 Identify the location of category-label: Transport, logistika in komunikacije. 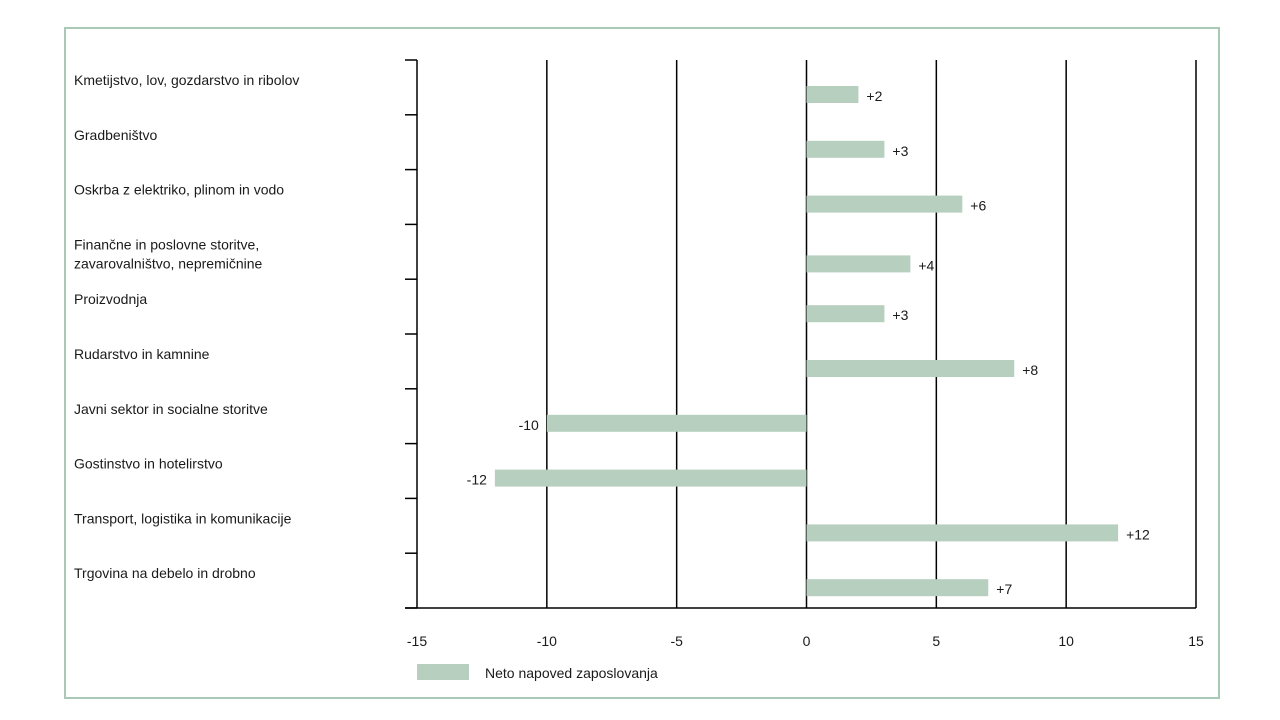
(183, 518).